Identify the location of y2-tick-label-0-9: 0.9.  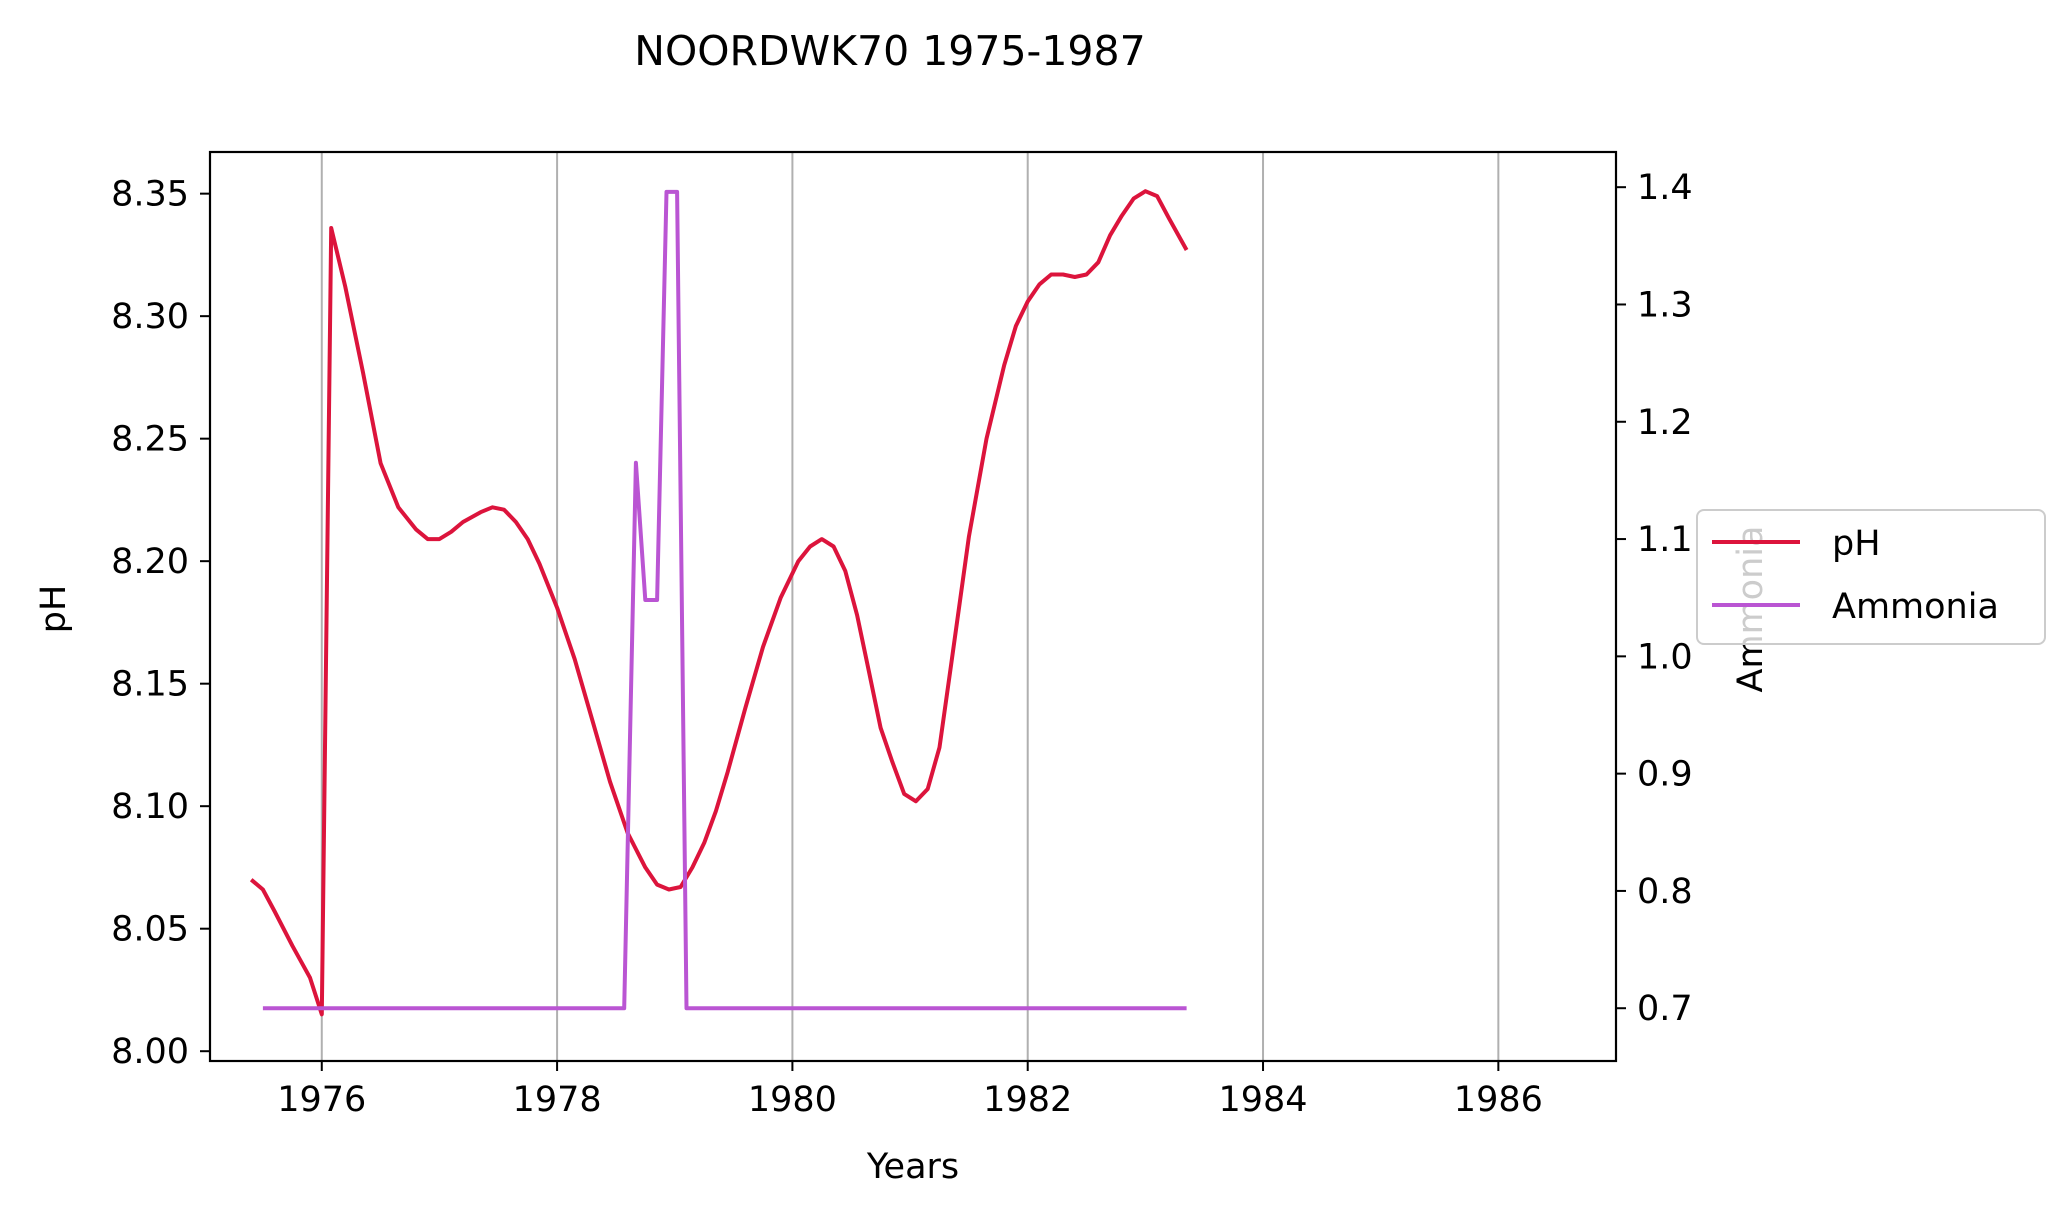
(1665, 775).